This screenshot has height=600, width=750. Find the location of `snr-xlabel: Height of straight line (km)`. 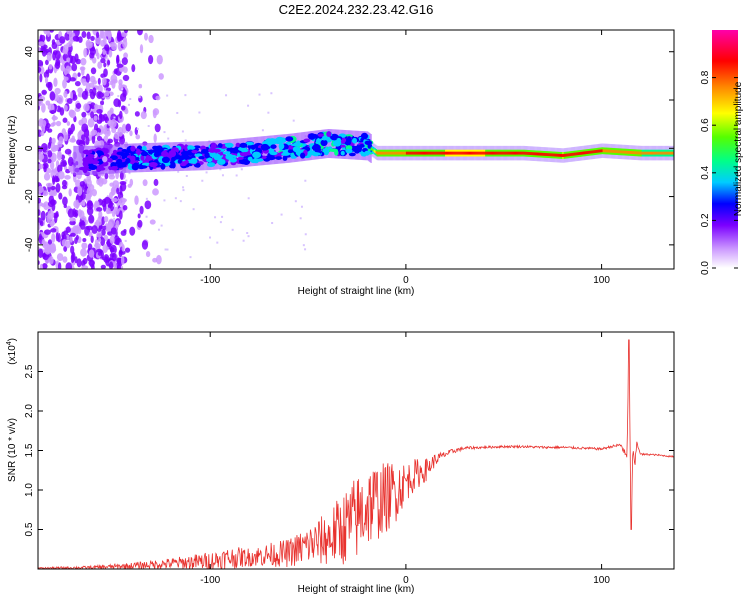

snr-xlabel: Height of straight line (km) is located at coordinates (356, 589).